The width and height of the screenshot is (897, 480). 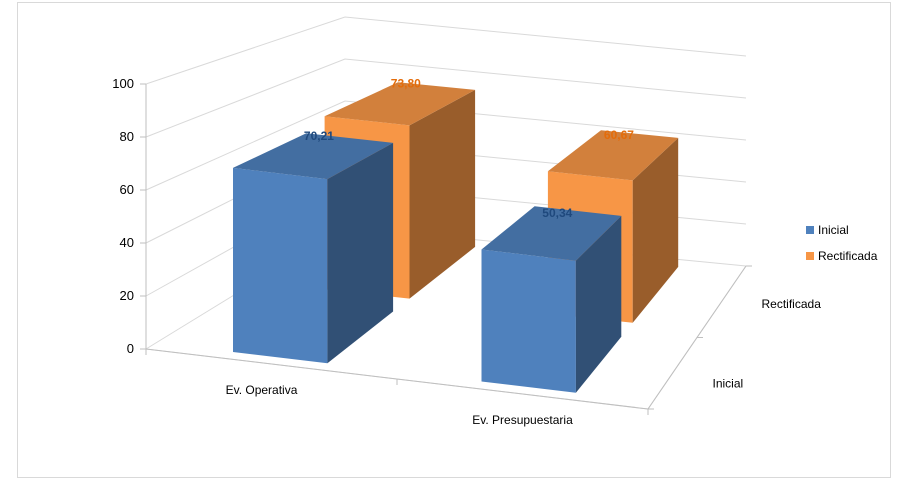 I want to click on depth-tick-label: Inicial, so click(x=728, y=383).